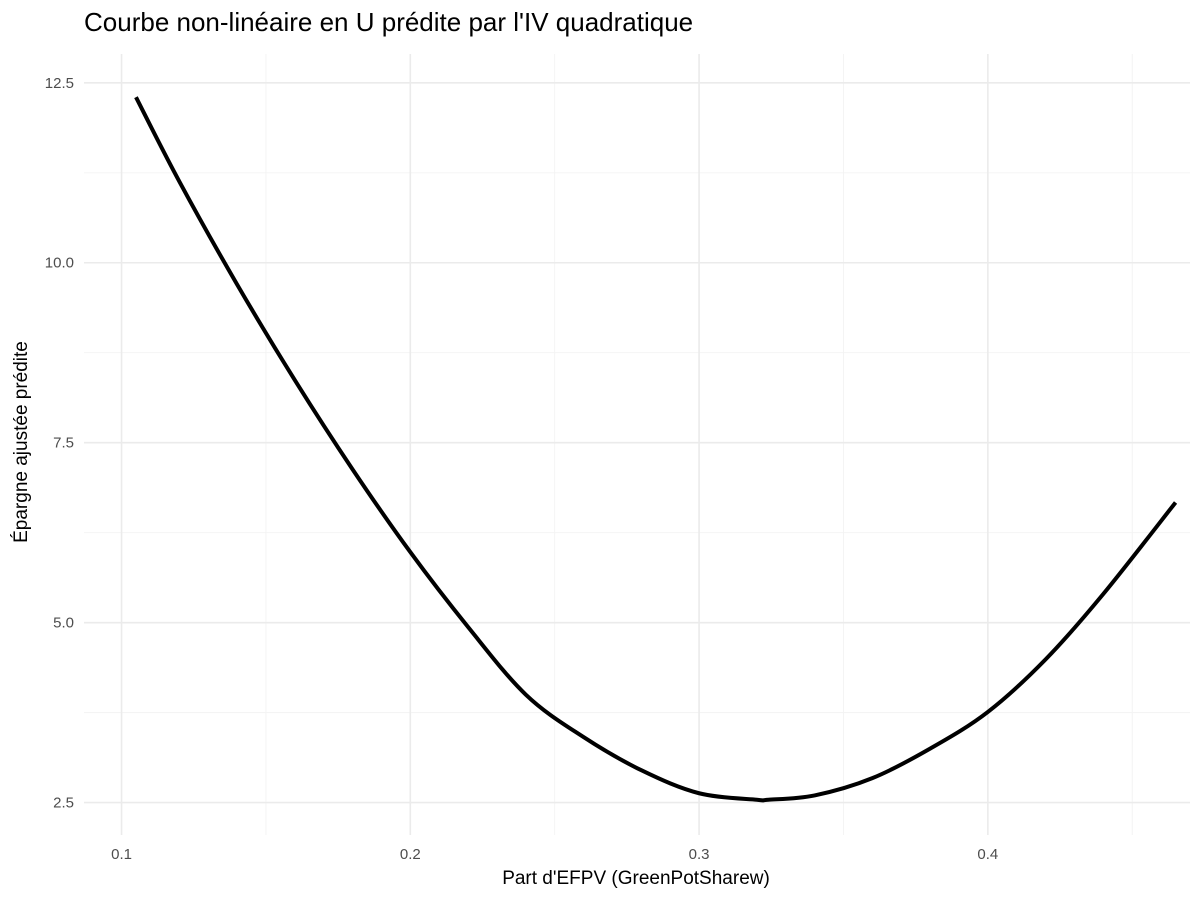 The image size is (1200, 900). What do you see at coordinates (987, 854) in the screenshot?
I see `x-tick-label: 0.4` at bounding box center [987, 854].